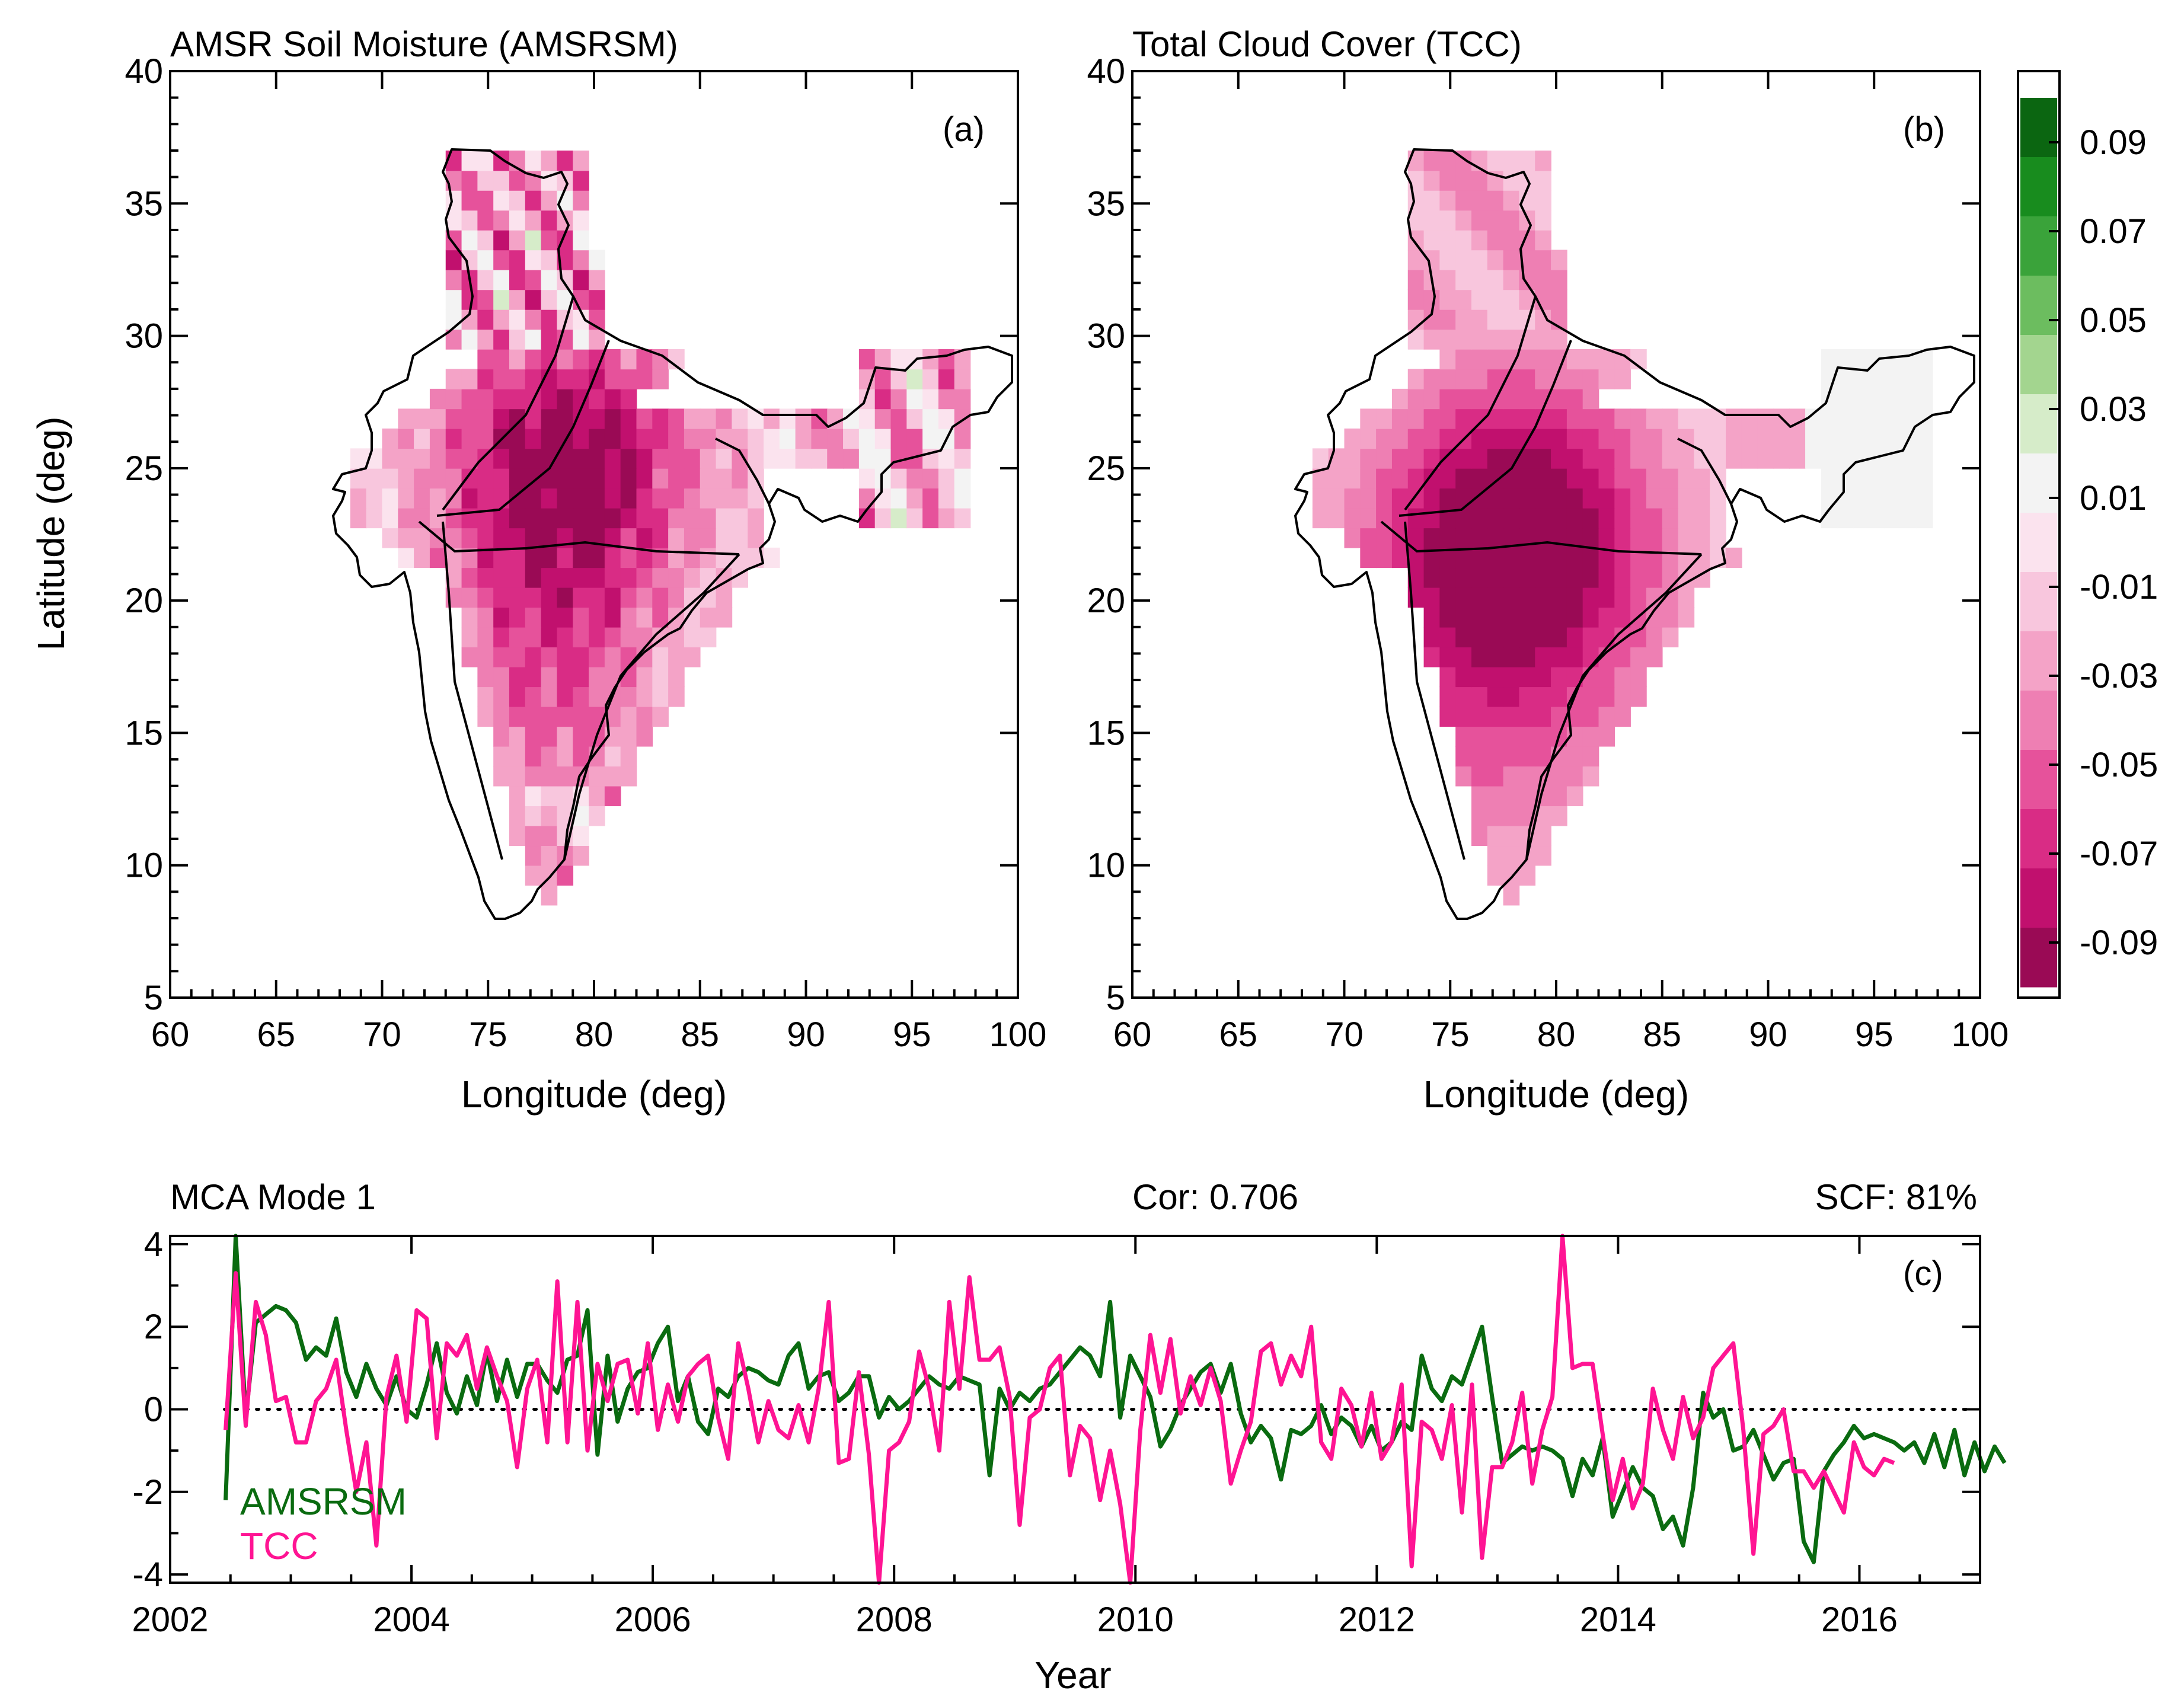  Describe the element at coordinates (1115, 998) in the screenshot. I see `y-tick-label: 5` at that location.